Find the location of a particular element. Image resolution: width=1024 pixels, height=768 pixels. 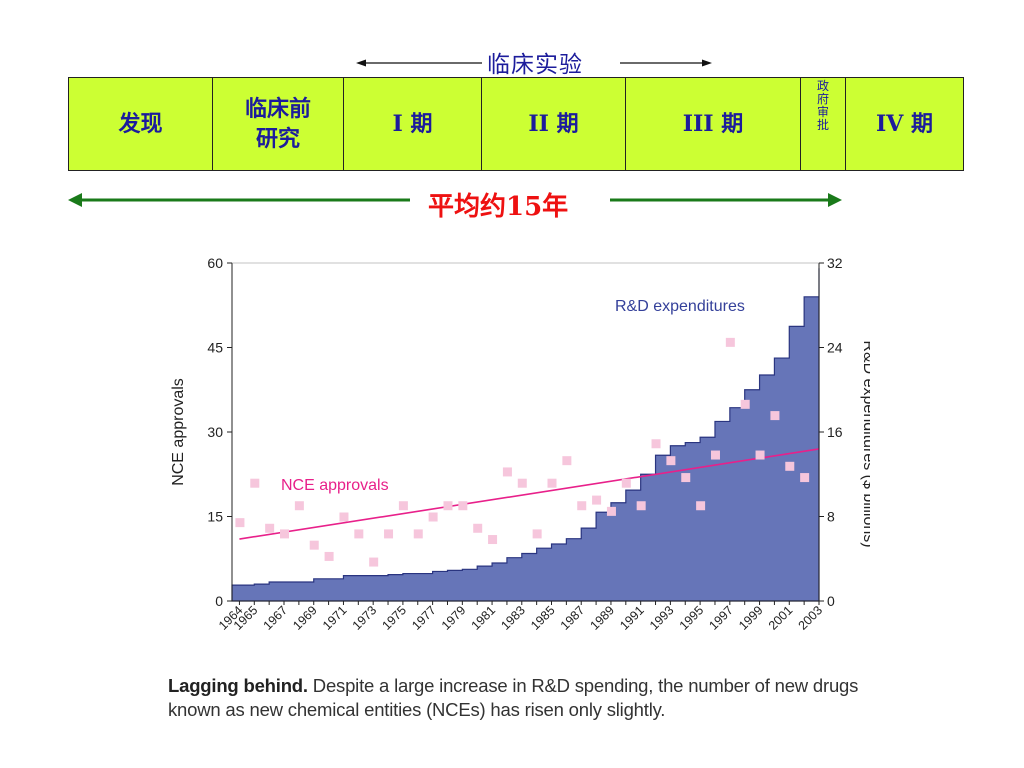

stage-discovery: 发现 is located at coordinates (140, 124).